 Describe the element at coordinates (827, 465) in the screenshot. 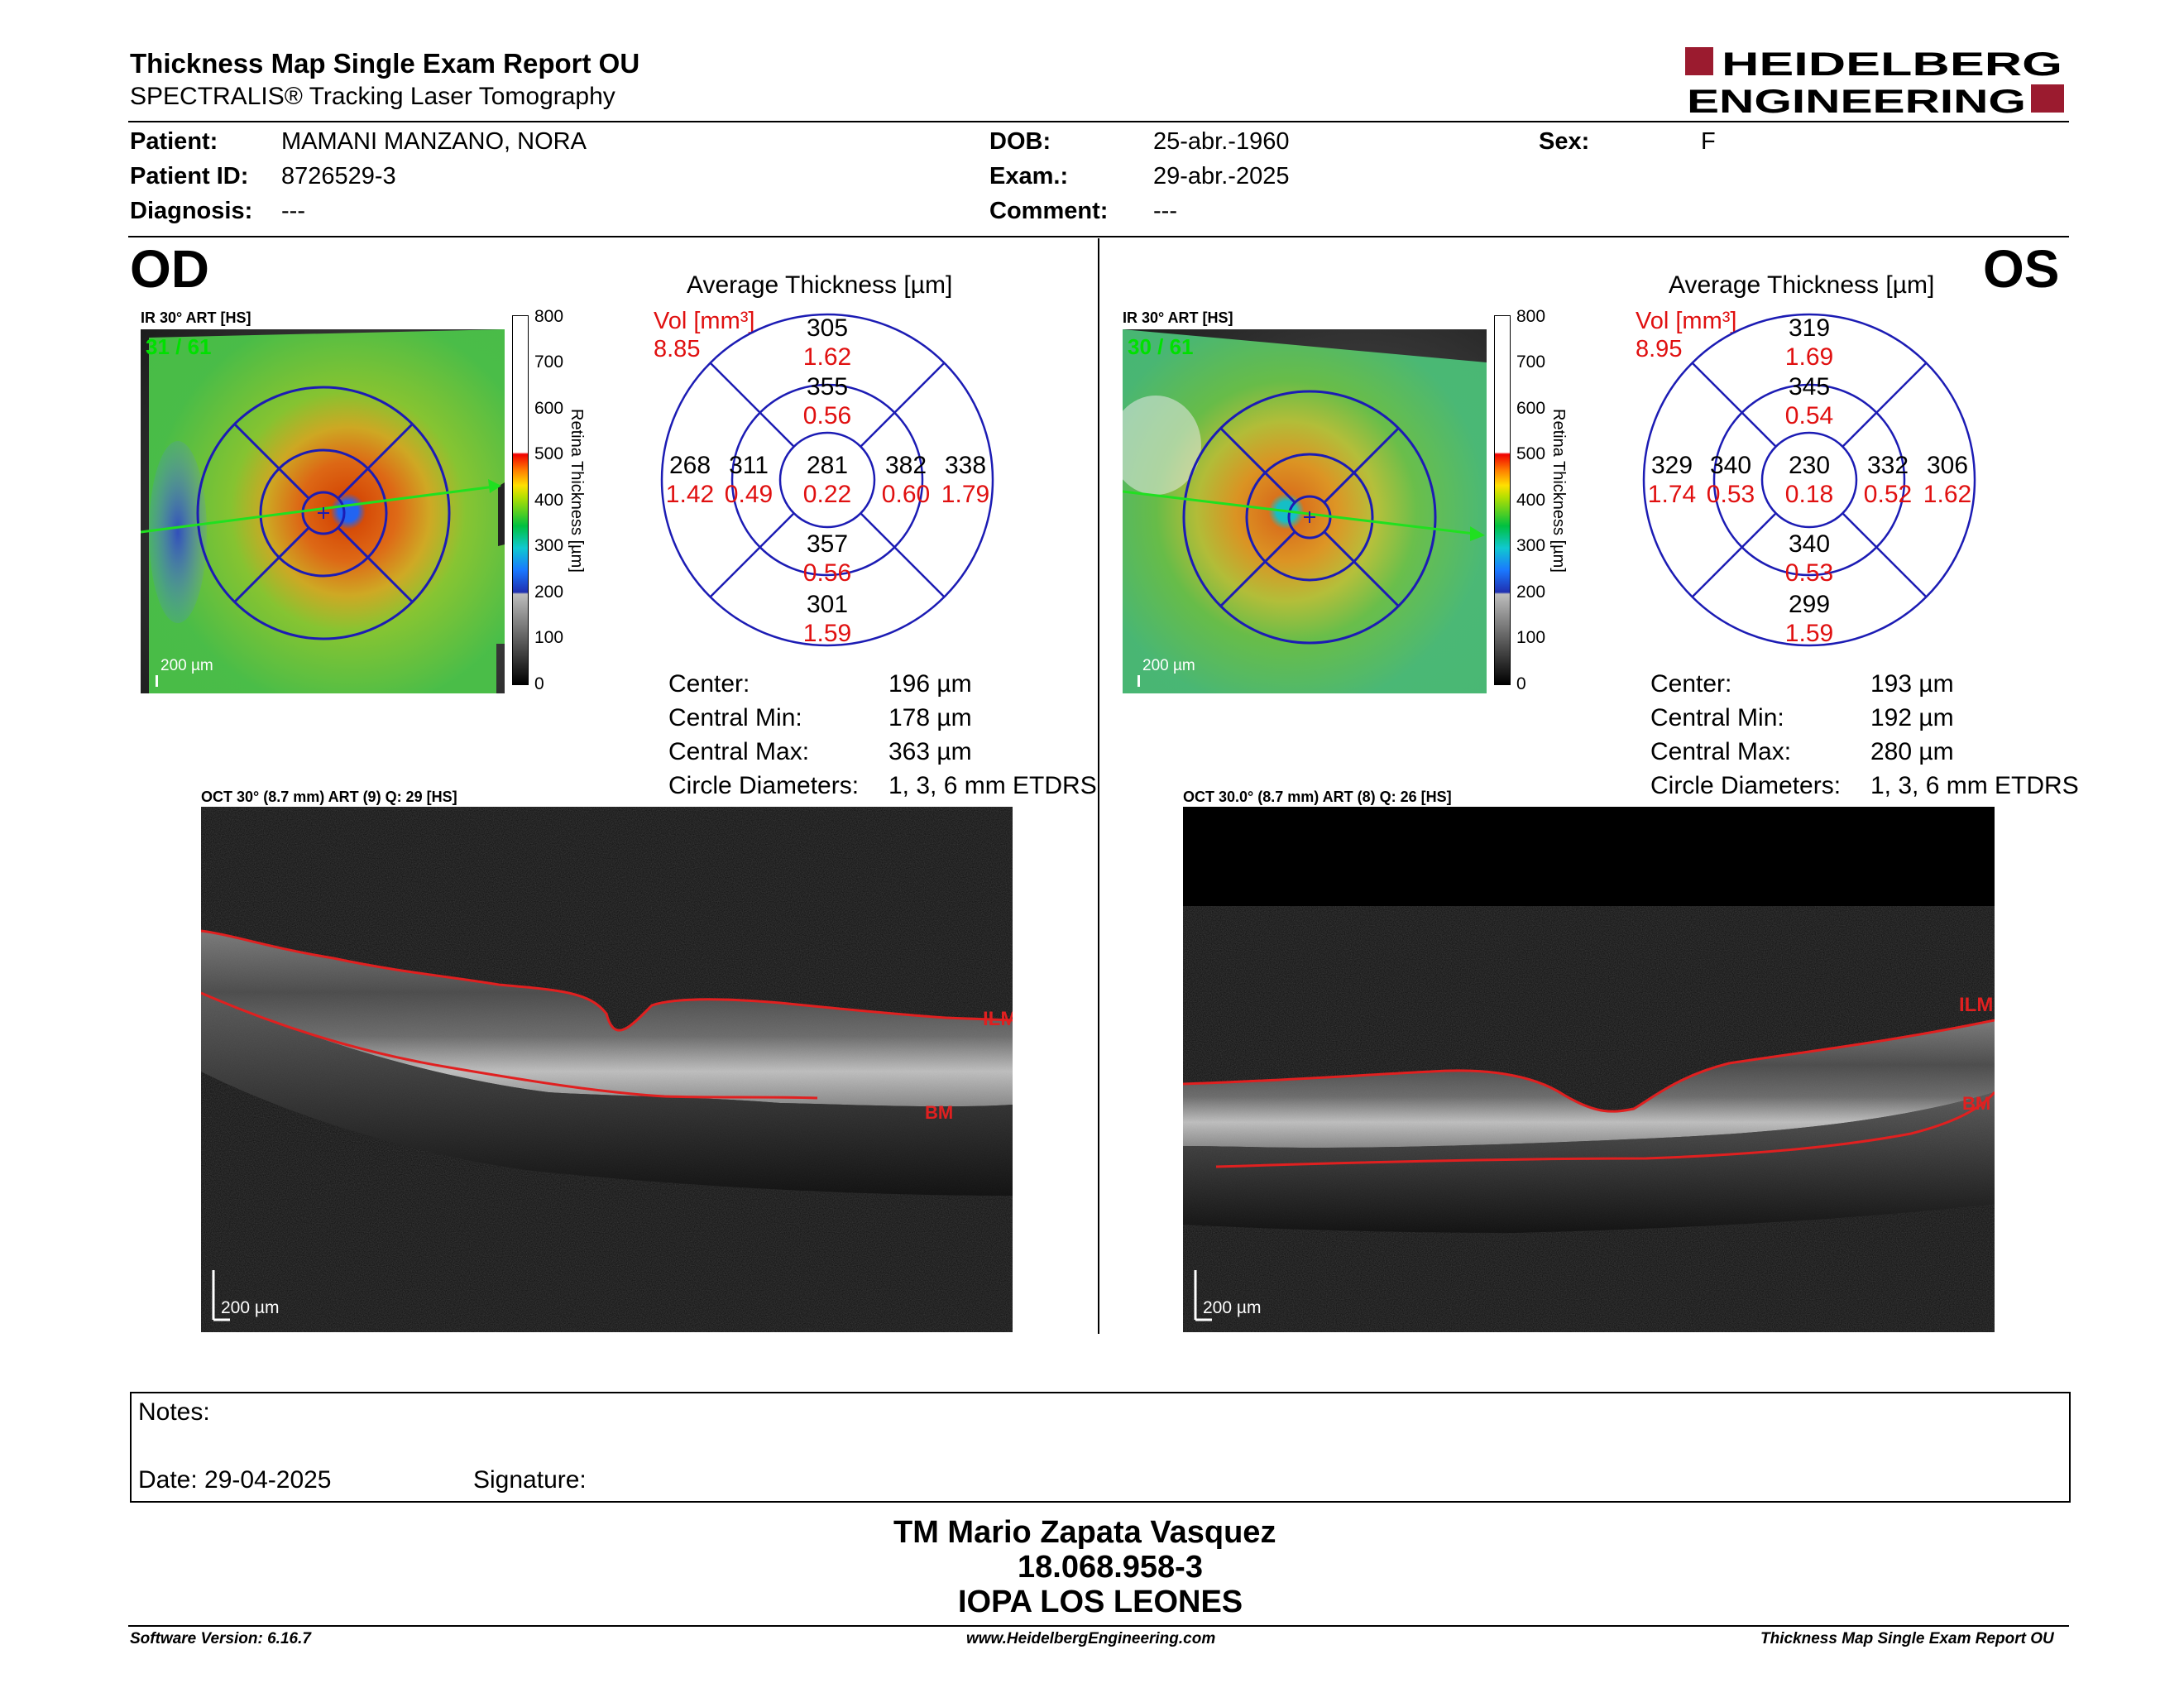

I see `od-center-thickness: 281` at that location.